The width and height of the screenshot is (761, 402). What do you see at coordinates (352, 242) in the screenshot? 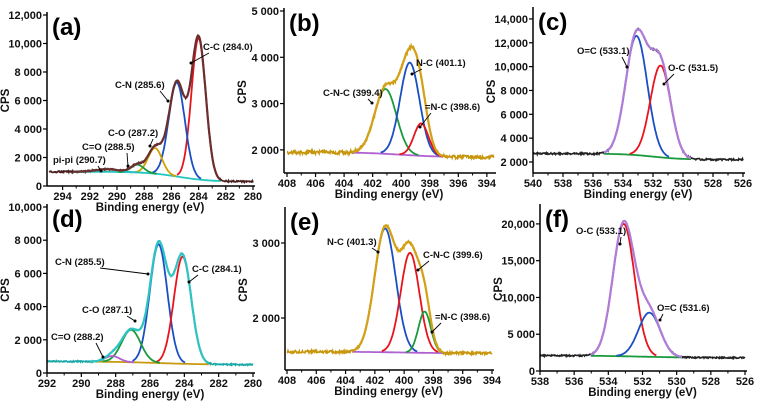
I see `peak-annotation: N-C (401.3)` at bounding box center [352, 242].